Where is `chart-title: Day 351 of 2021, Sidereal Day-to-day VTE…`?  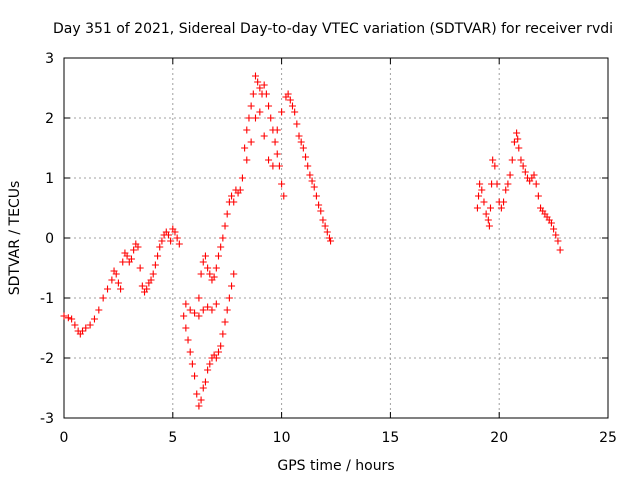 chart-title: Day 351 of 2021, Sidereal Day-to-day VTE… is located at coordinates (333, 29).